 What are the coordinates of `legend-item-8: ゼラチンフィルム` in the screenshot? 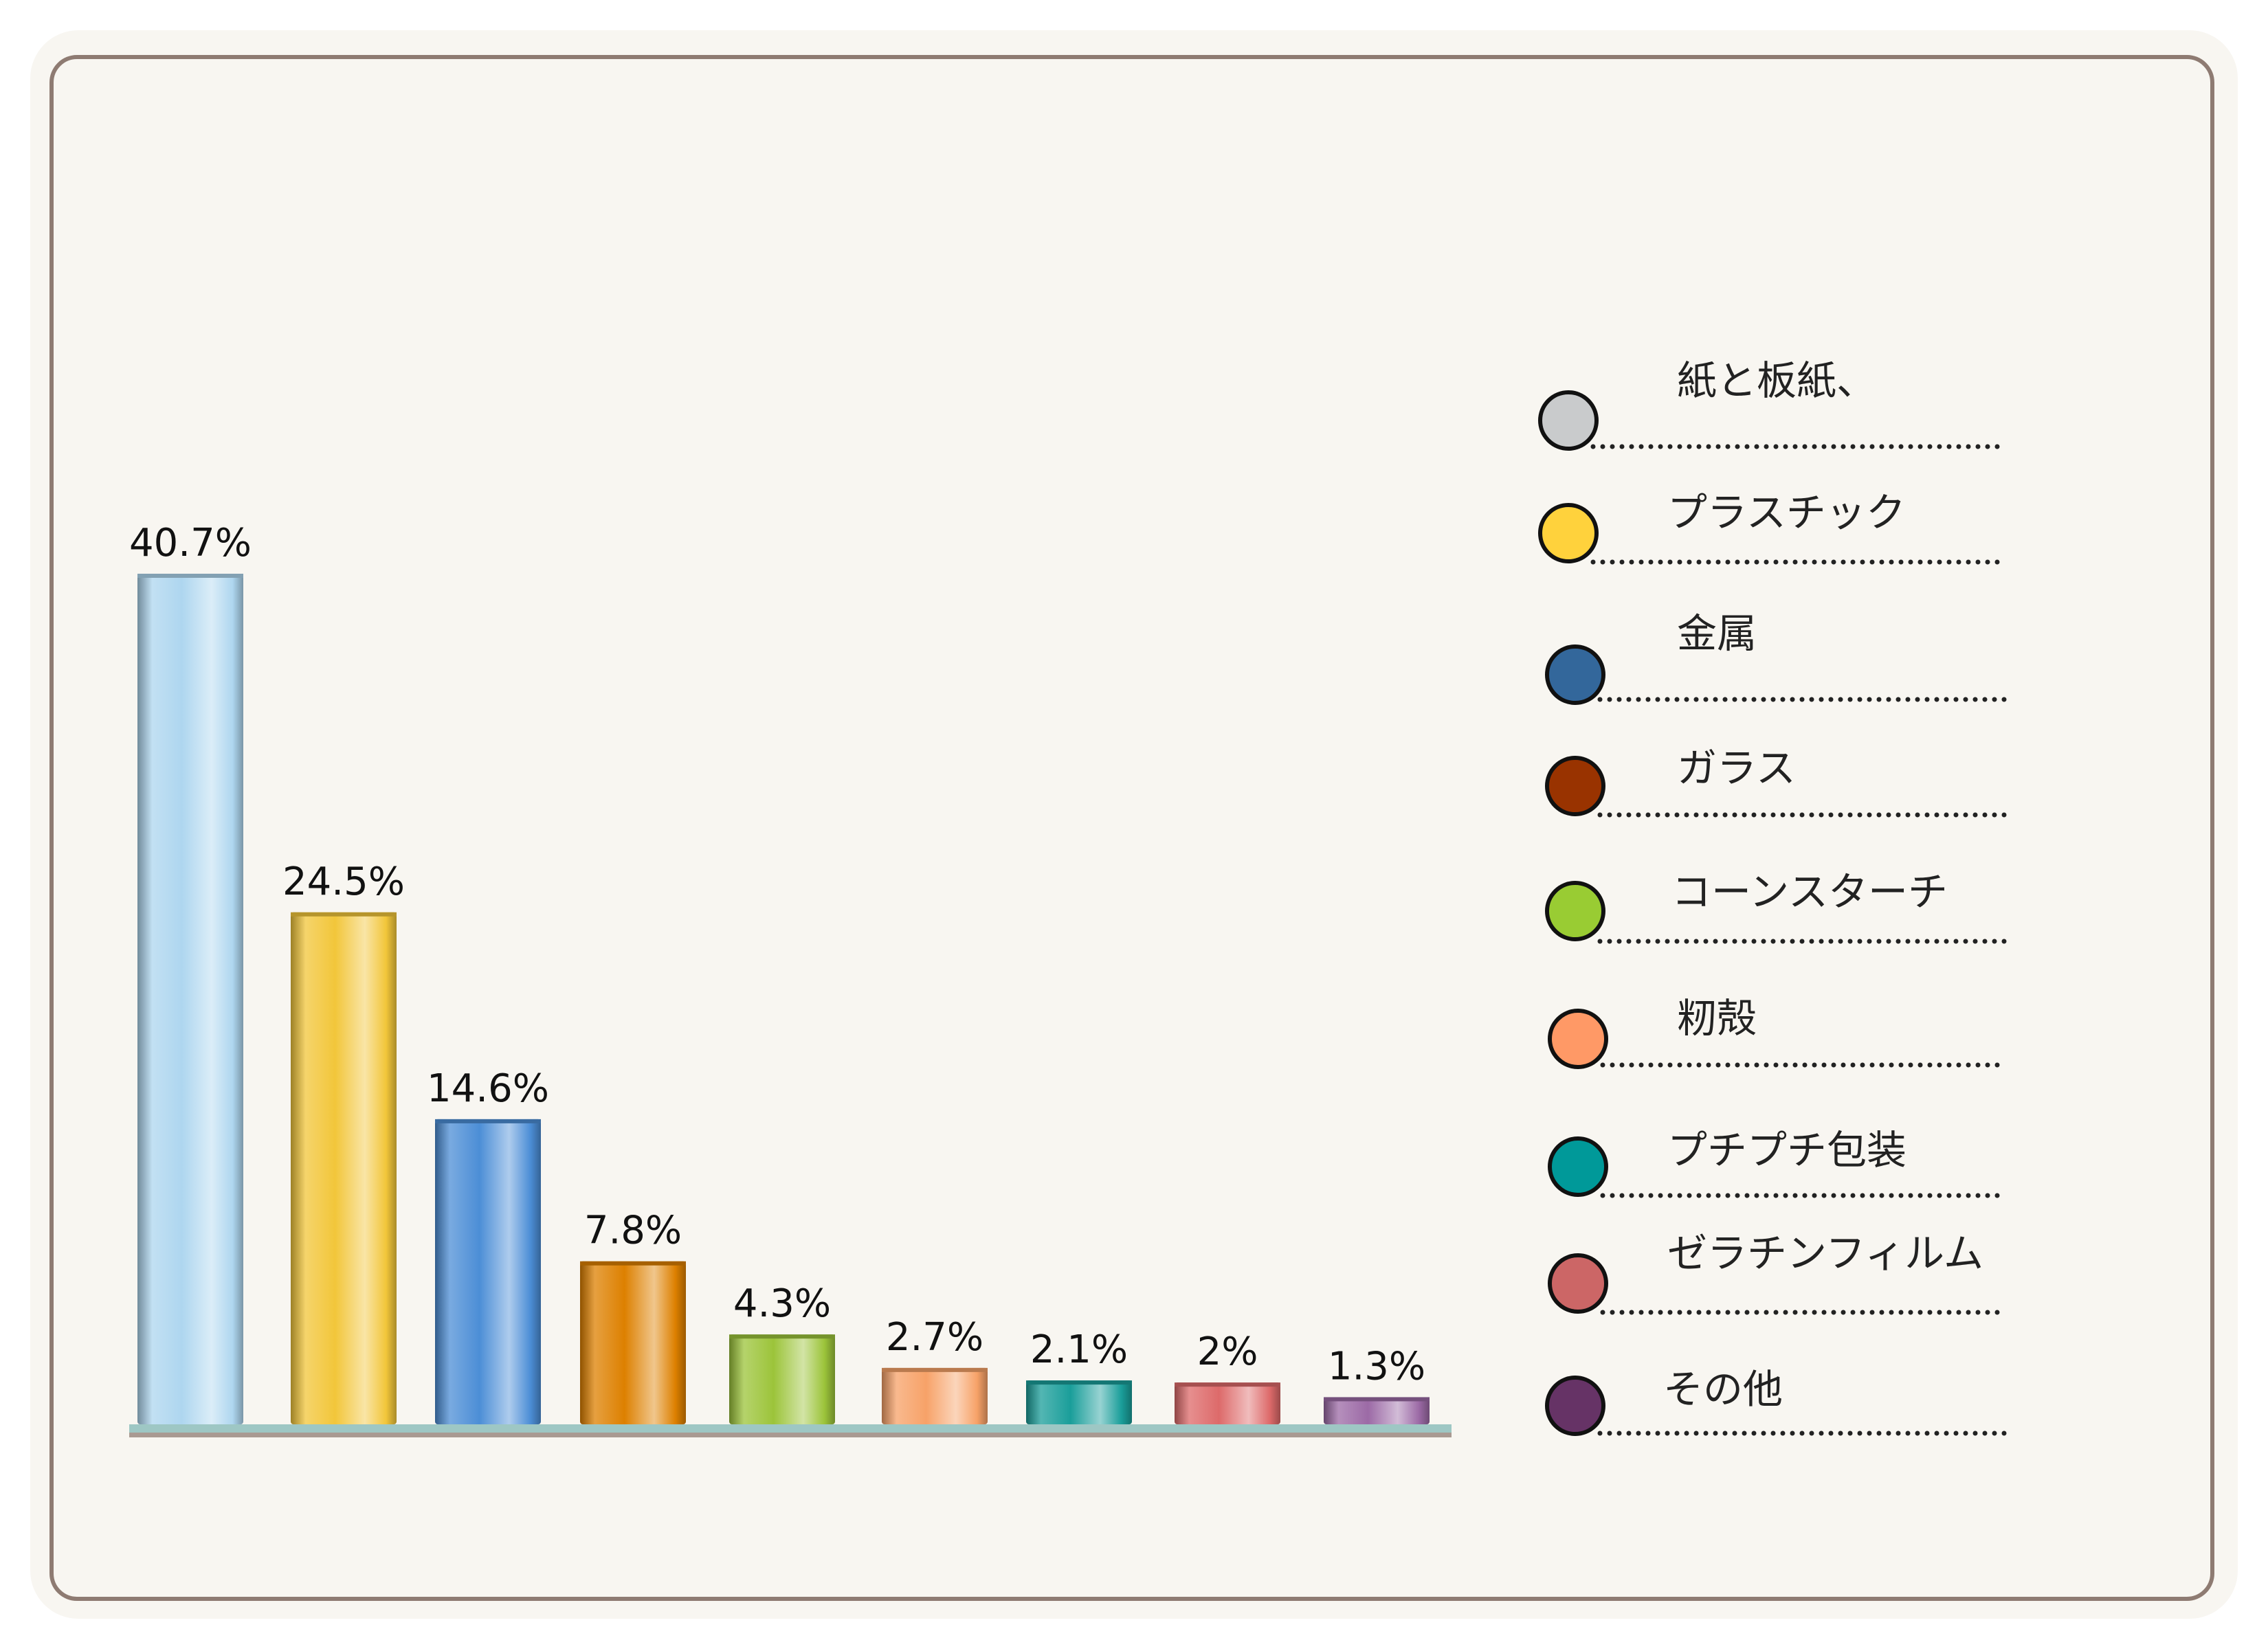 It's located at (1779, 1272).